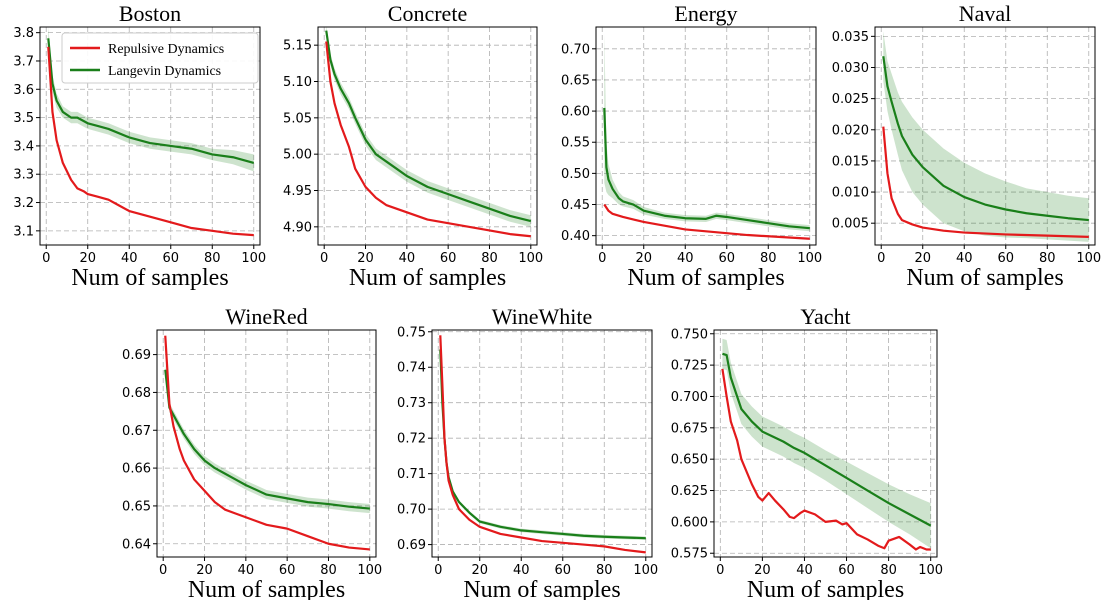 The image size is (1107, 600). I want to click on y-tick-label: 0.60, so click(575, 112).